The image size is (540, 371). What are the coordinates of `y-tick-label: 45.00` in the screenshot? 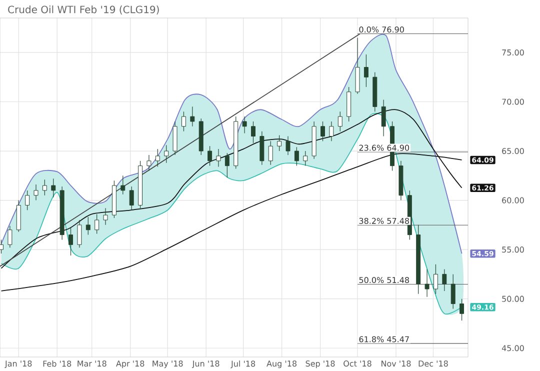 It's located at (513, 348).